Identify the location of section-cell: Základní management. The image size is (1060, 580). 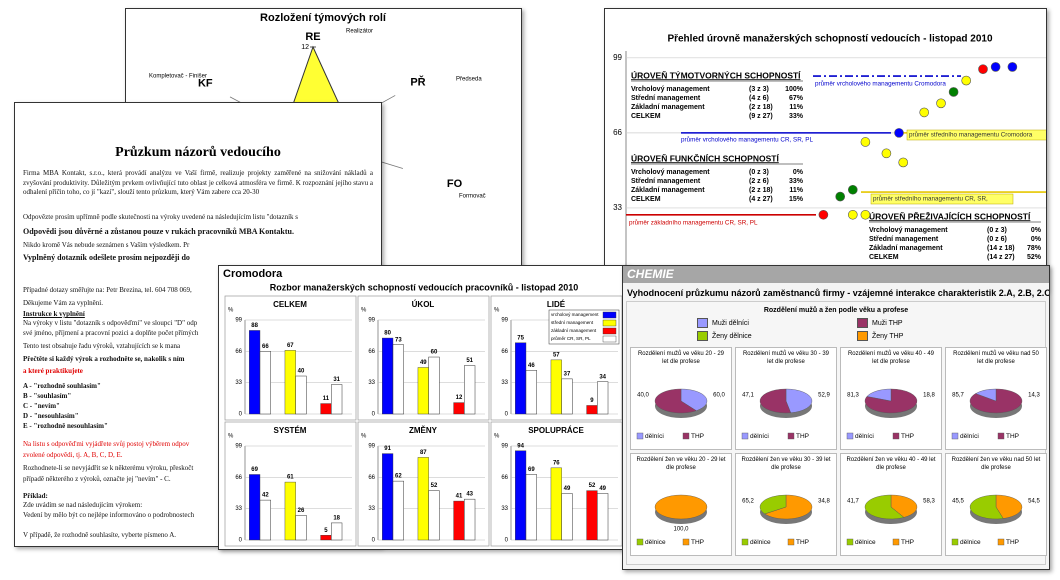
(668, 190).